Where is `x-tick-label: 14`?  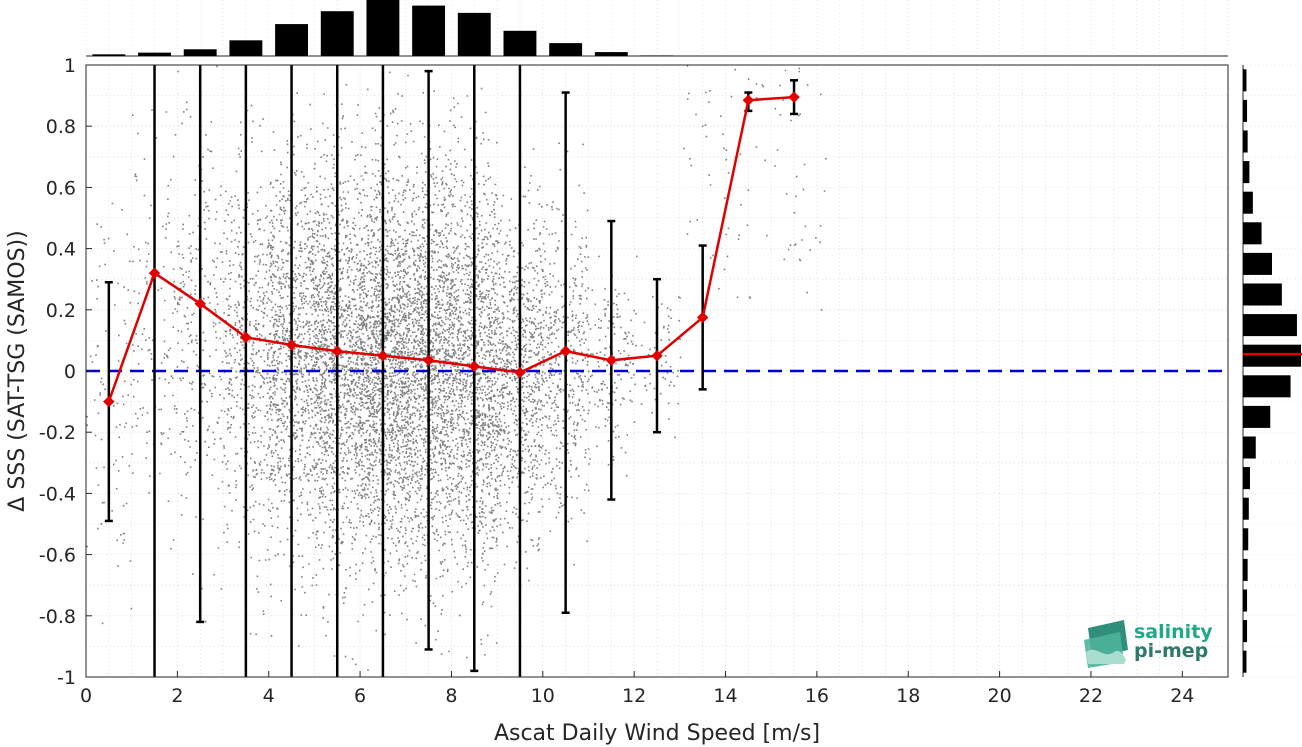
x-tick-label: 14 is located at coordinates (725, 696).